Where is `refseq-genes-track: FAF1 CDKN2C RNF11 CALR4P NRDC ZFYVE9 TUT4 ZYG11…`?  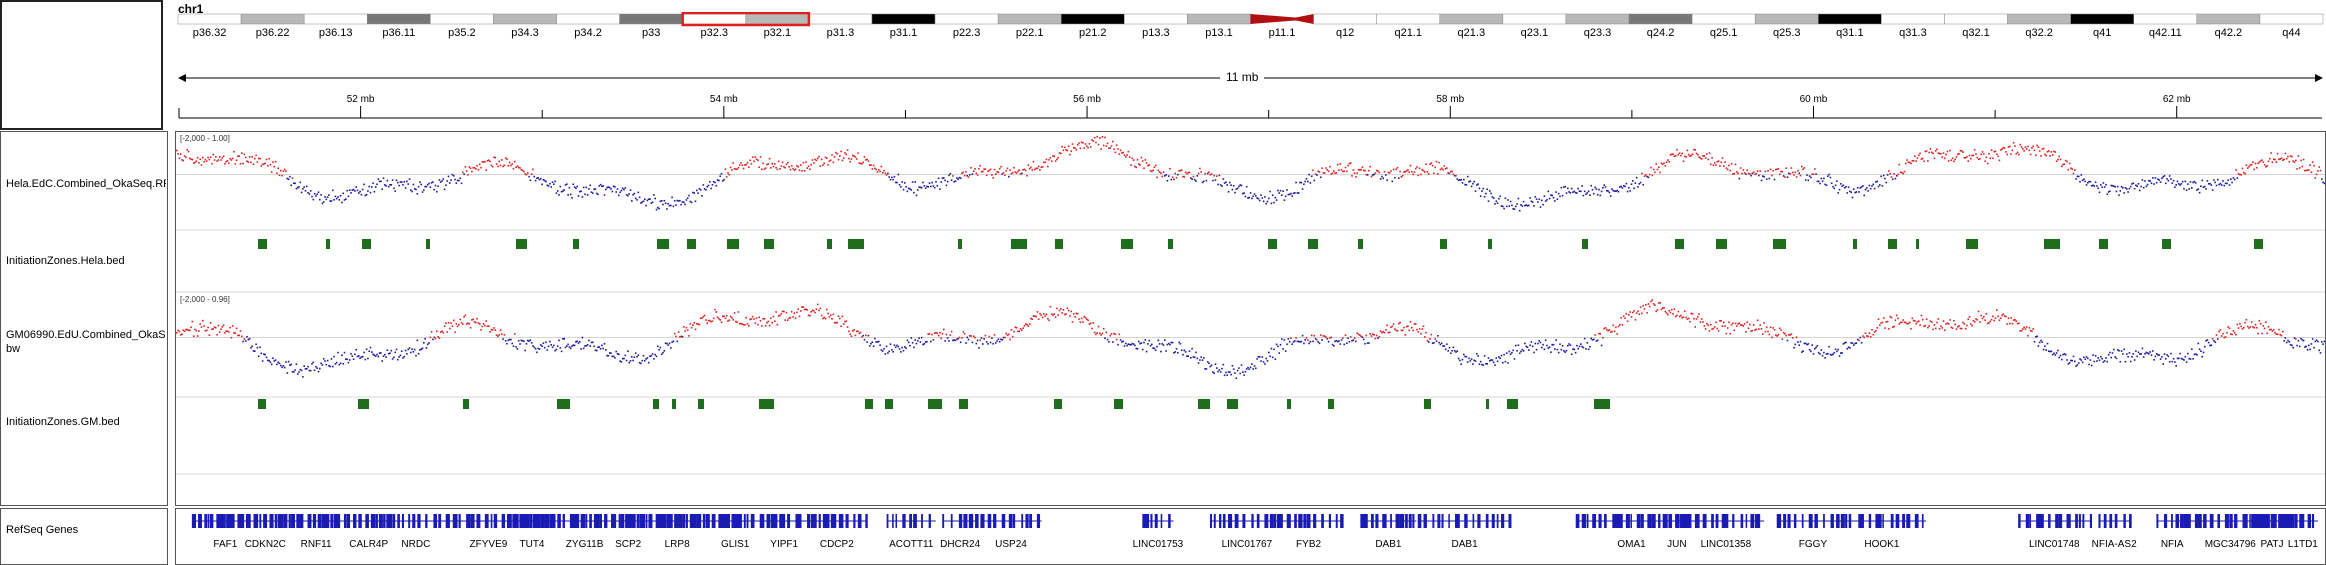 refseq-genes-track: FAF1 CDKN2C RNF11 CALR4P NRDC ZFYVE9 TUT4 ZYG11… is located at coordinates (1250, 536).